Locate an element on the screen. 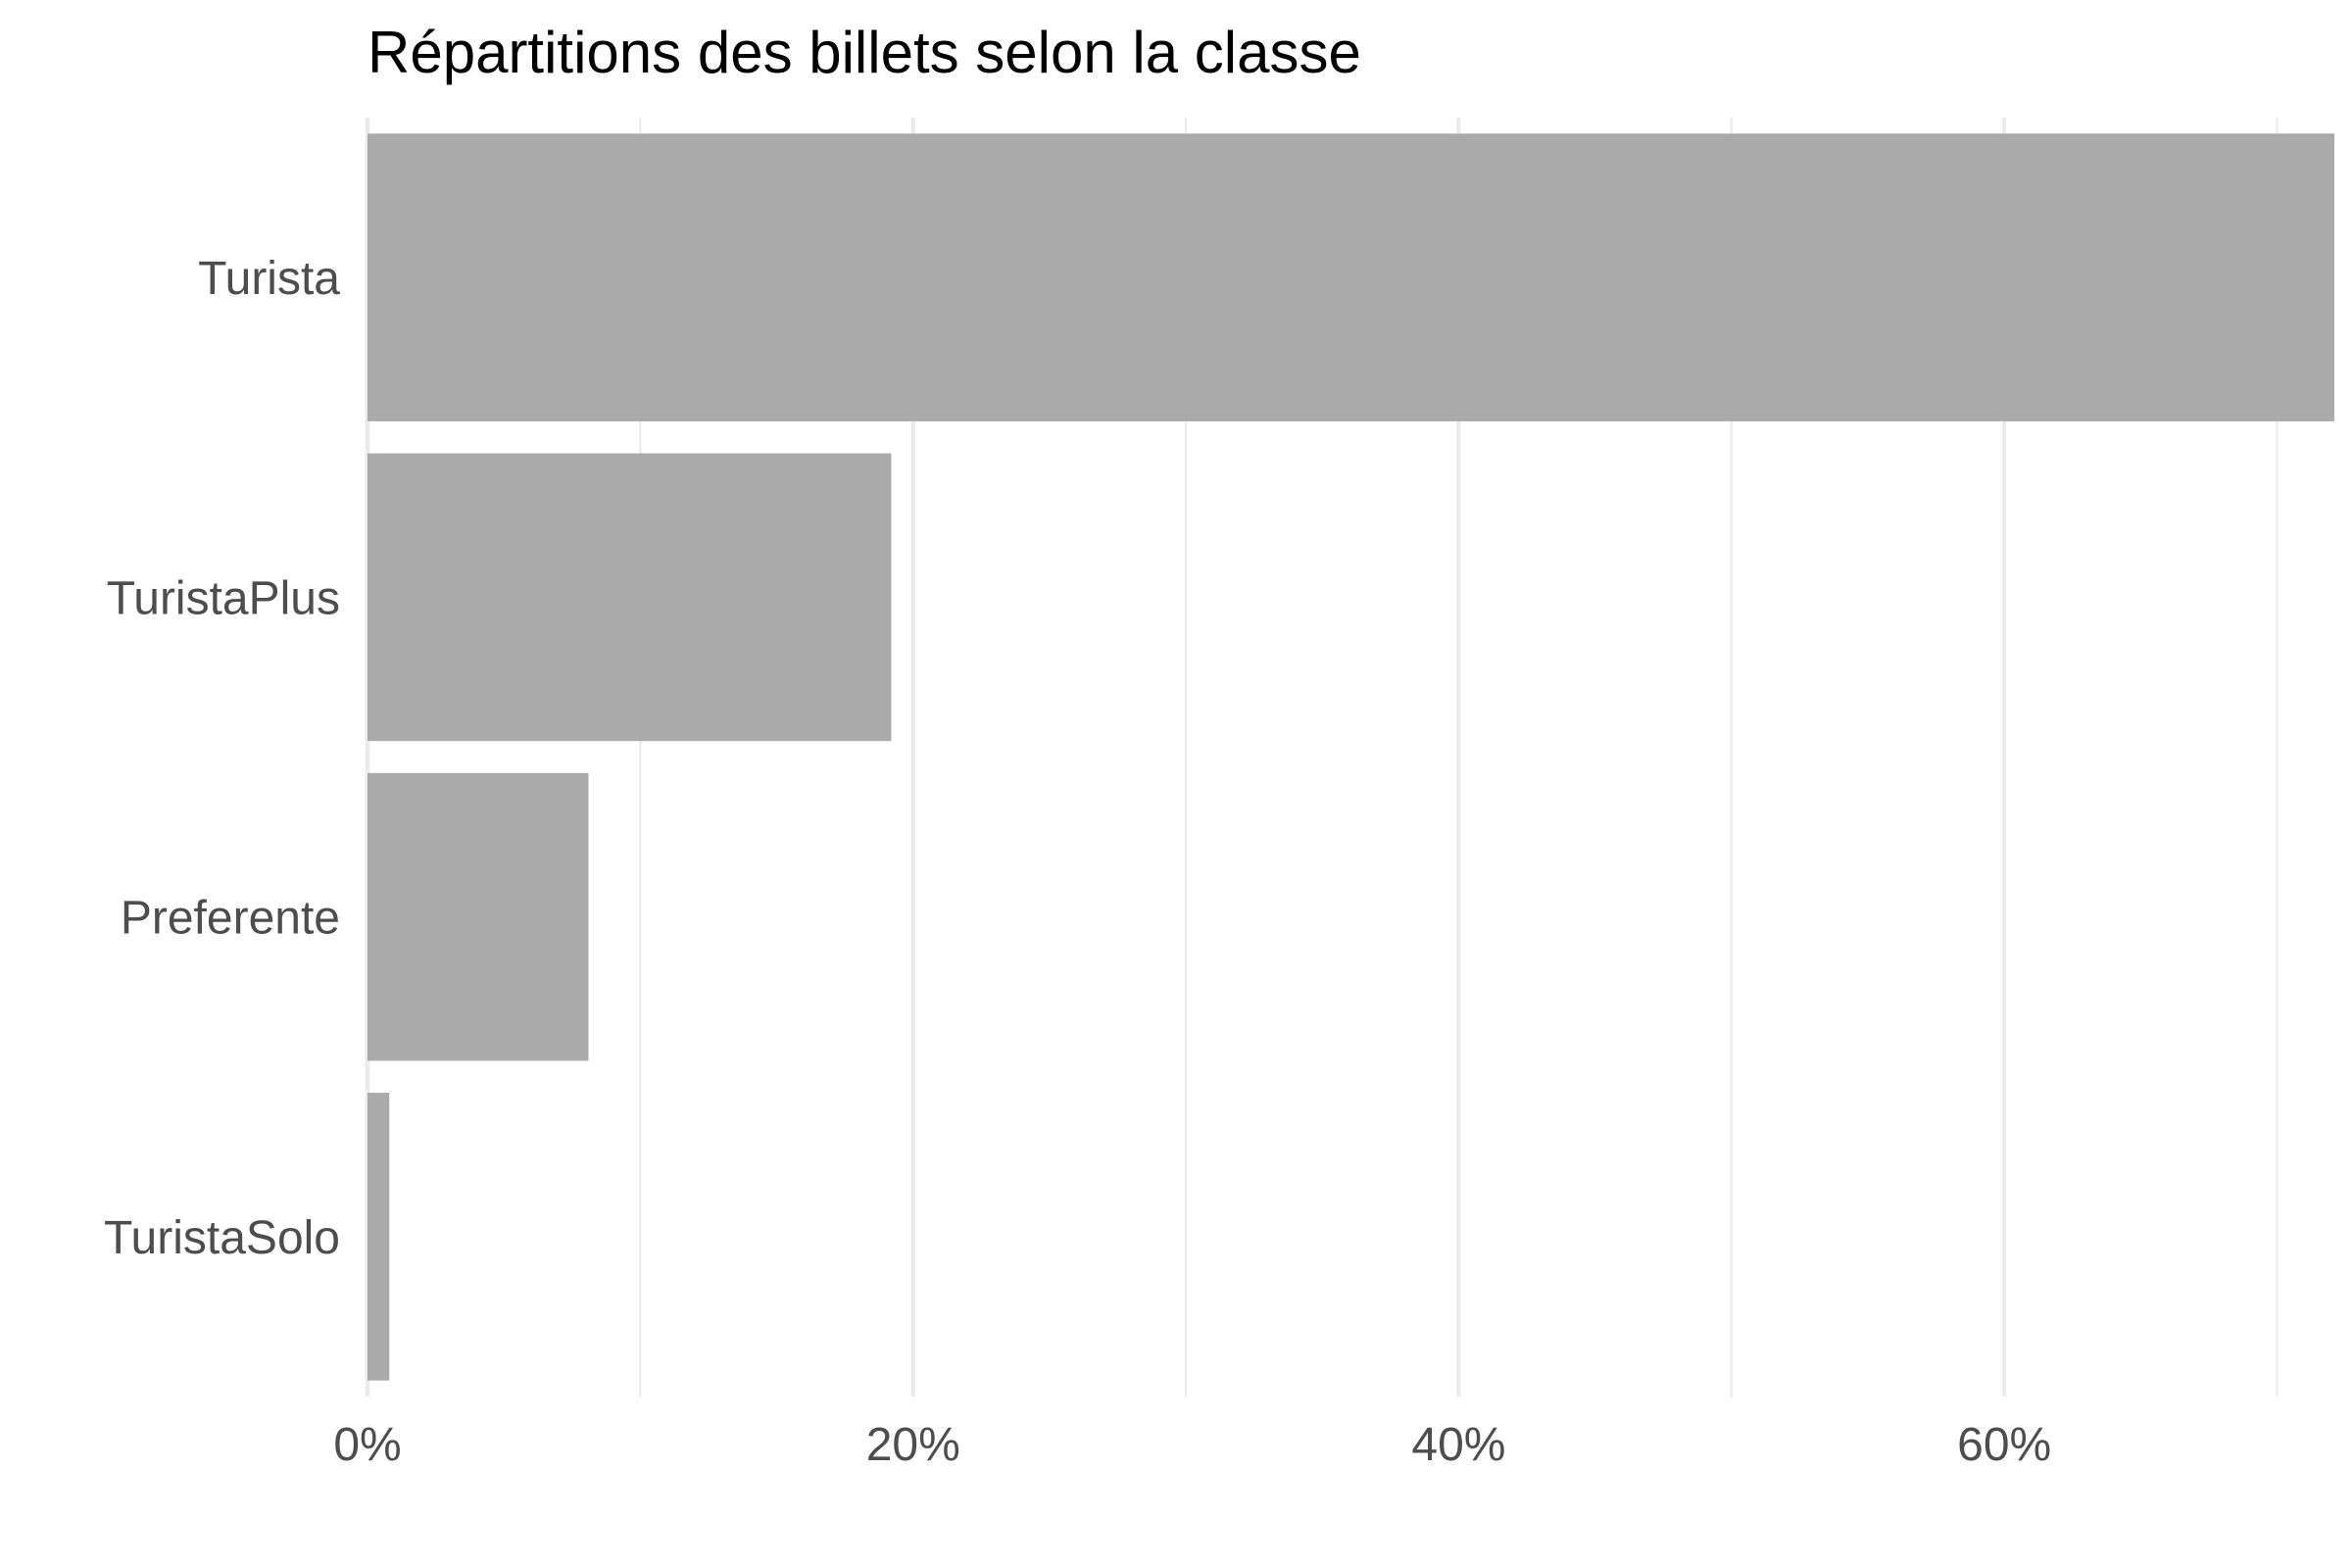 The image size is (2352, 1568). x-tick-label: 40% is located at coordinates (1458, 1445).